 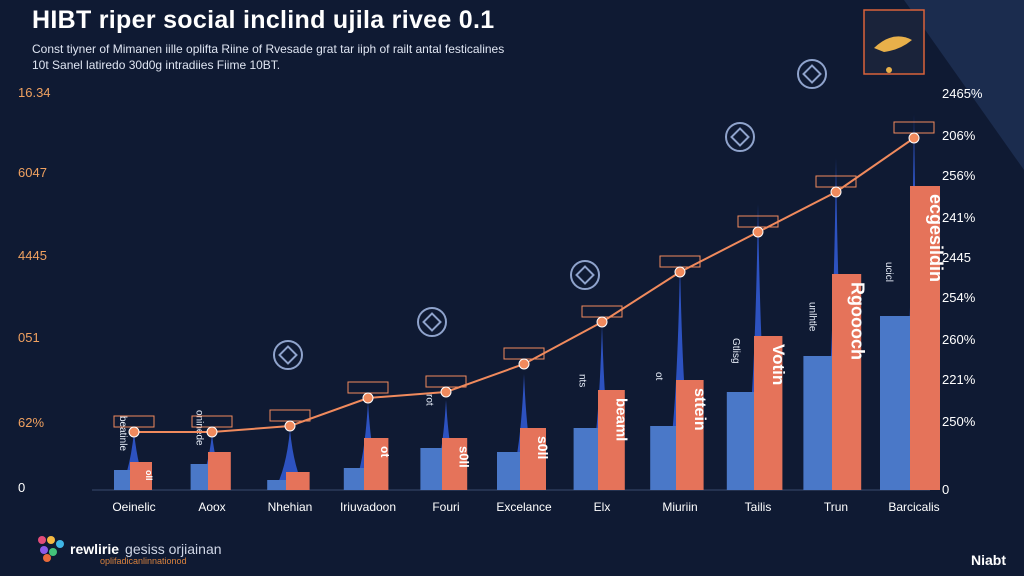 I want to click on left-axis-tick-label: 051, so click(x=29, y=337).